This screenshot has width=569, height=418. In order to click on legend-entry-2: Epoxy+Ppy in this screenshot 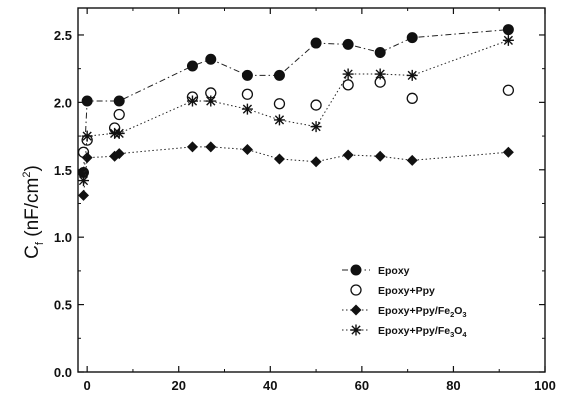, I will do `click(392, 290)`.